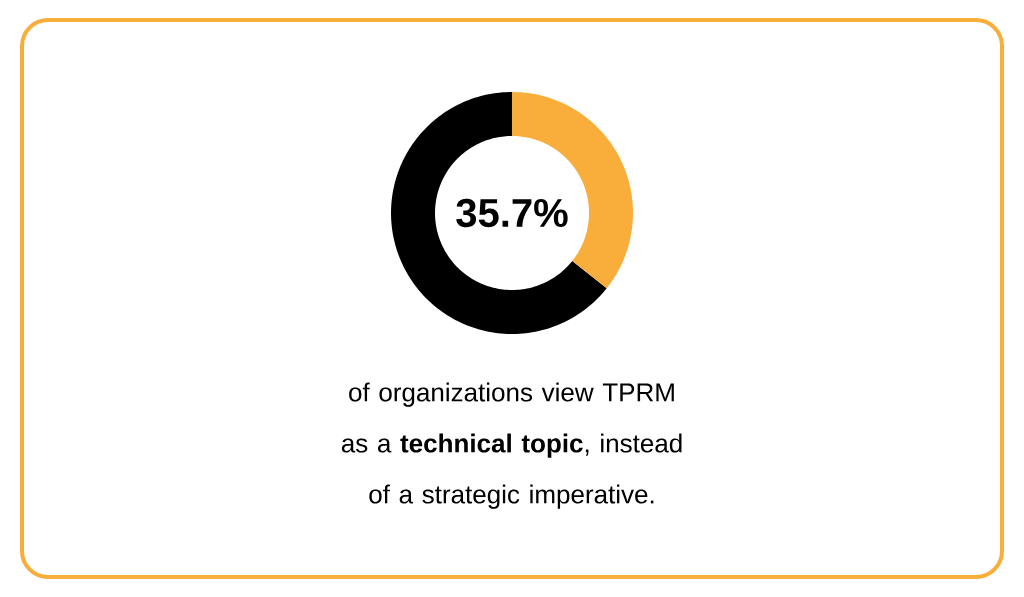 Image resolution: width=1024 pixels, height=597 pixels. Describe the element at coordinates (511, 445) in the screenshot. I see `text: of organizations view TPRM as a technical topic, instead of a strategic imperative.` at that location.